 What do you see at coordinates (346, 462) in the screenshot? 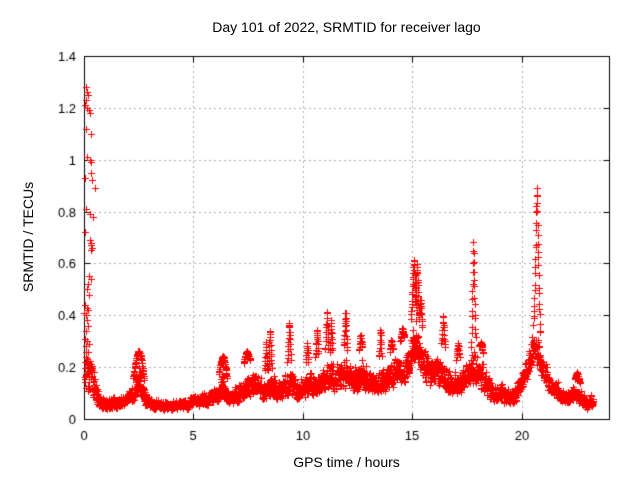
I see `x-axis-label: GPS time / hours` at bounding box center [346, 462].